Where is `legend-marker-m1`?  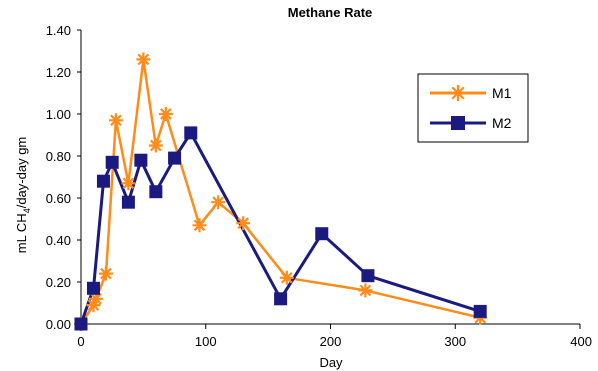
legend-marker-m1 is located at coordinates (458, 93).